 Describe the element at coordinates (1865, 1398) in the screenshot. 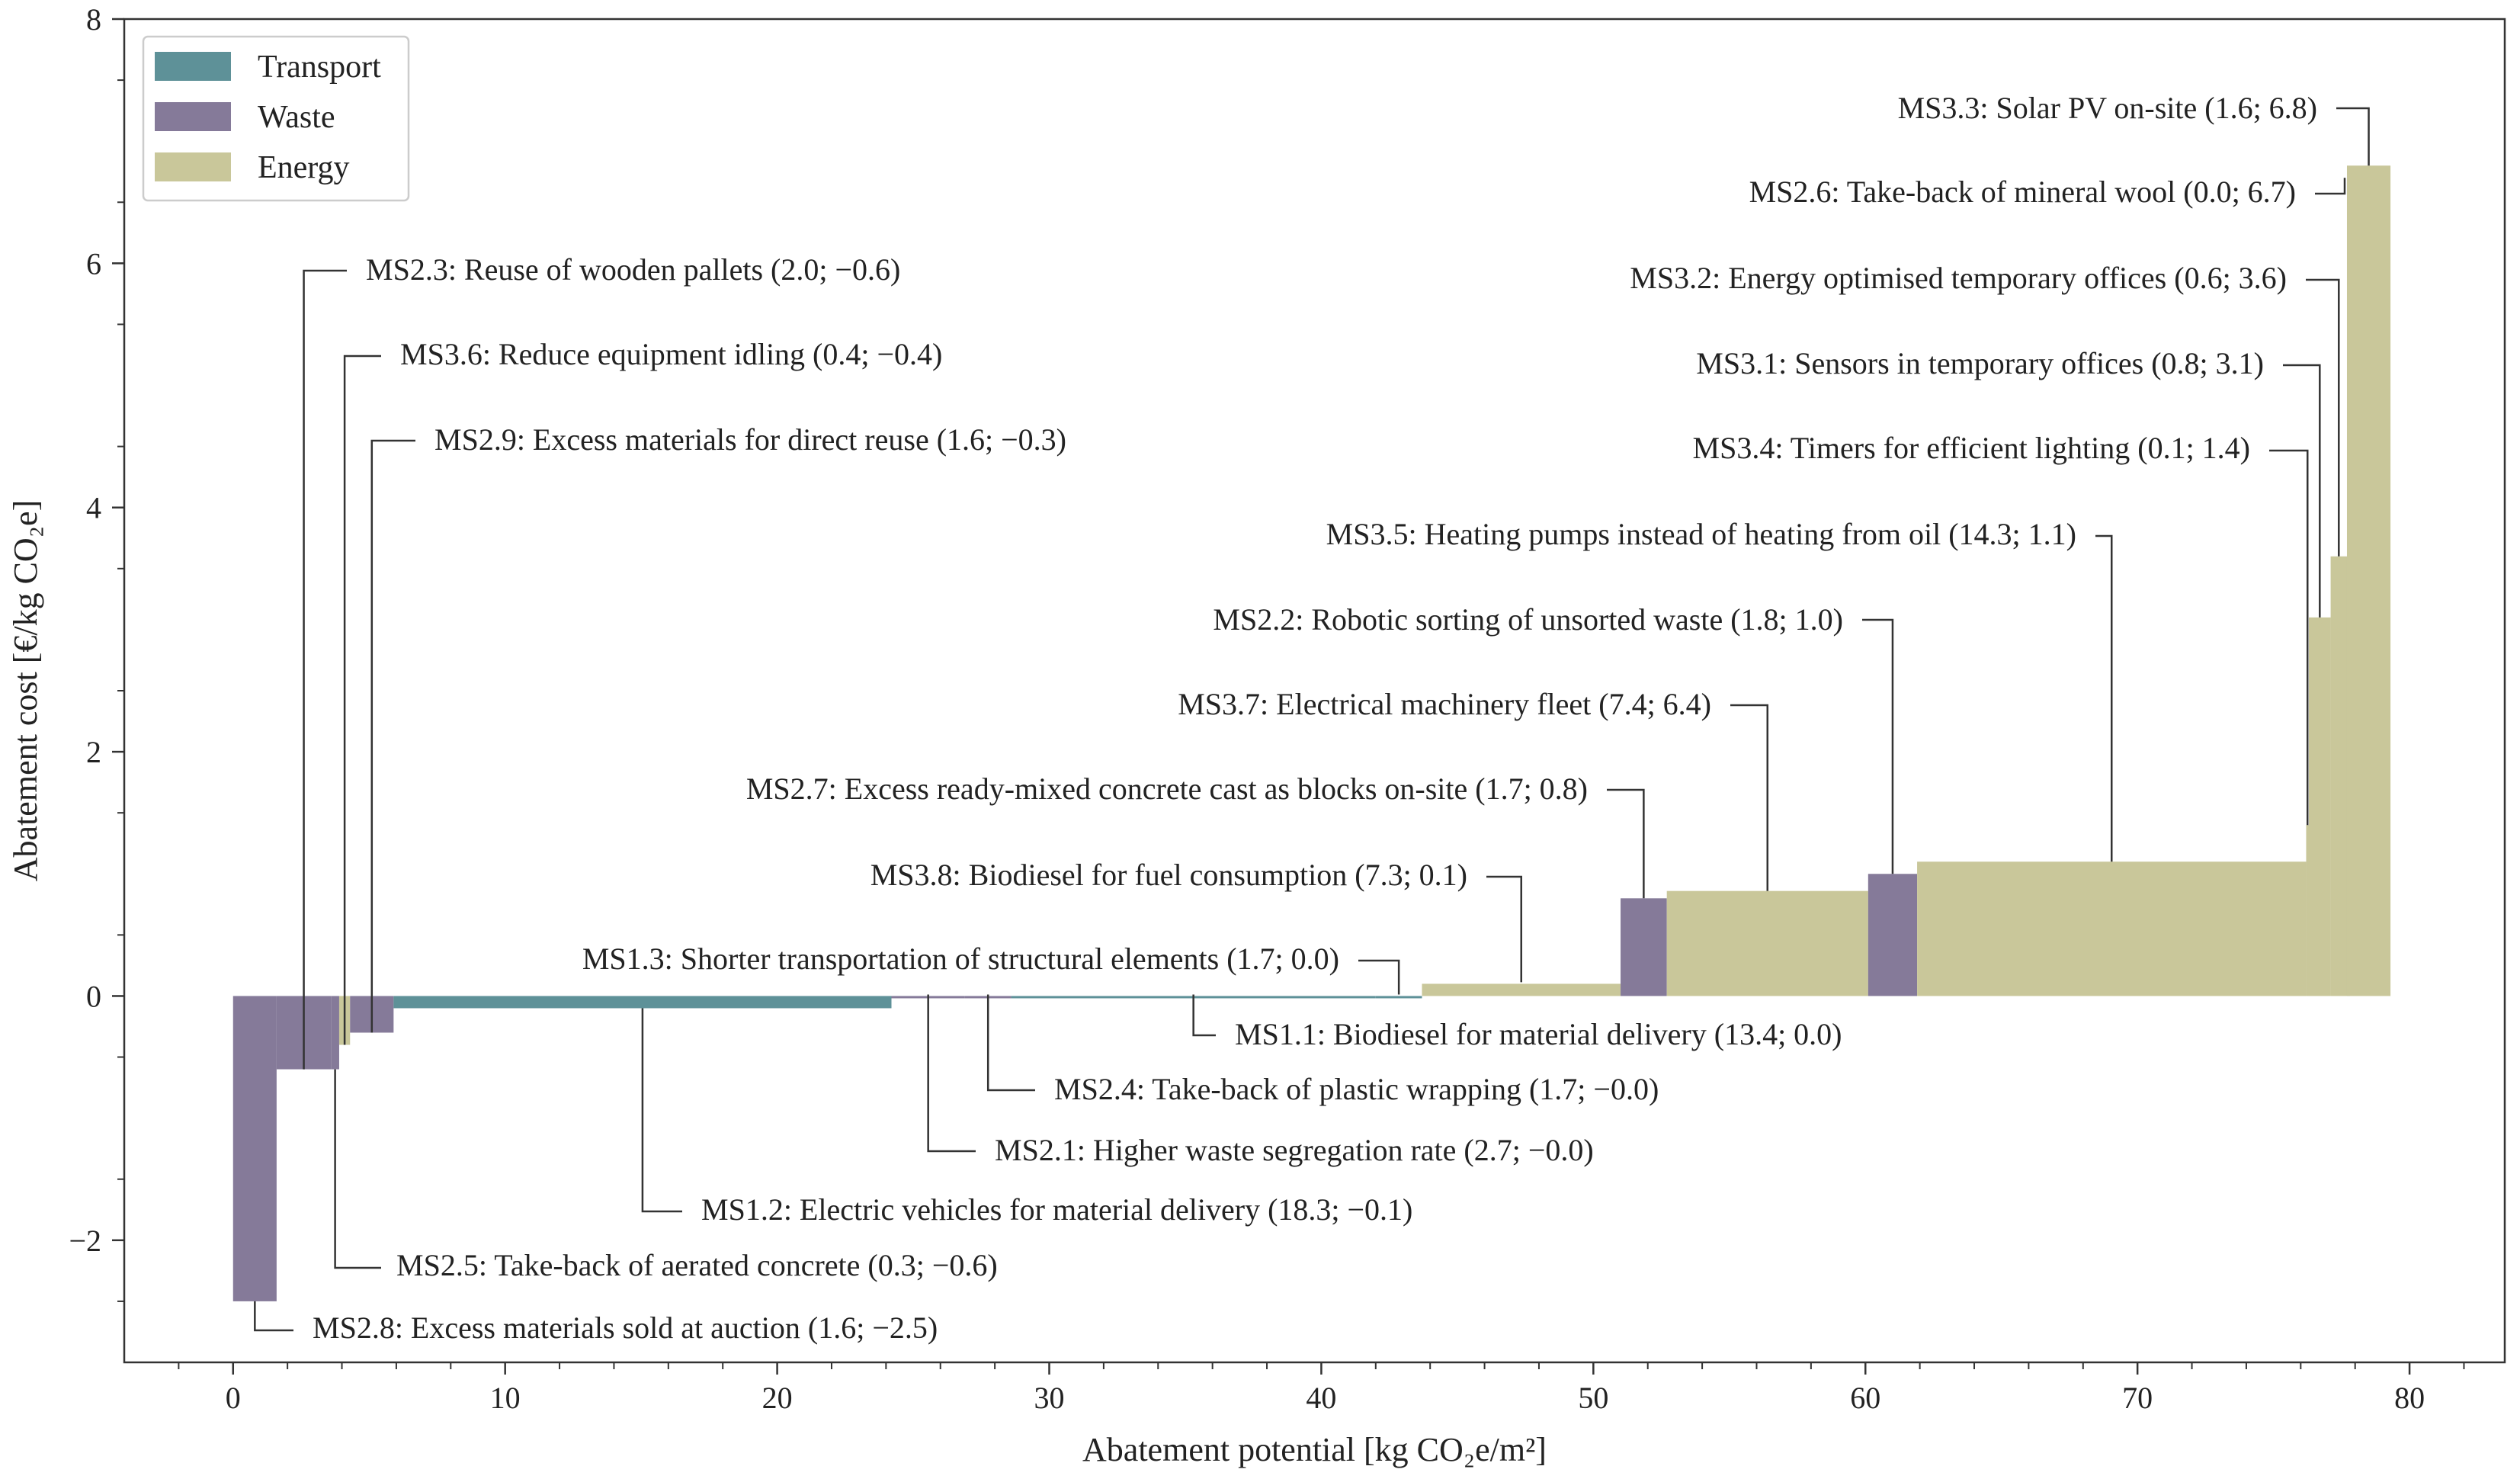

I see `x-tick-label: 60` at that location.